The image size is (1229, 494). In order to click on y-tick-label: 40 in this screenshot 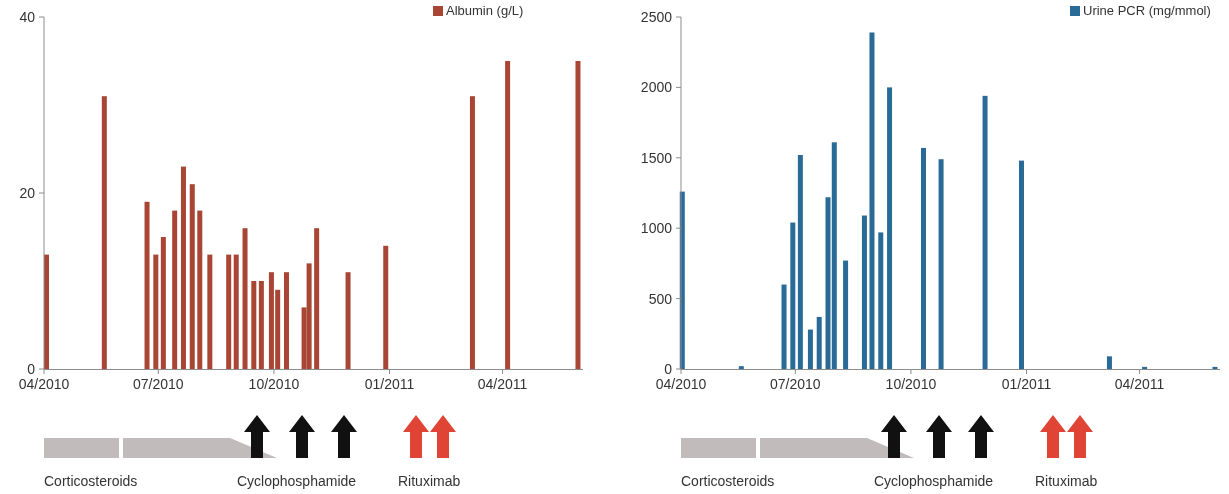, I will do `click(27, 16)`.